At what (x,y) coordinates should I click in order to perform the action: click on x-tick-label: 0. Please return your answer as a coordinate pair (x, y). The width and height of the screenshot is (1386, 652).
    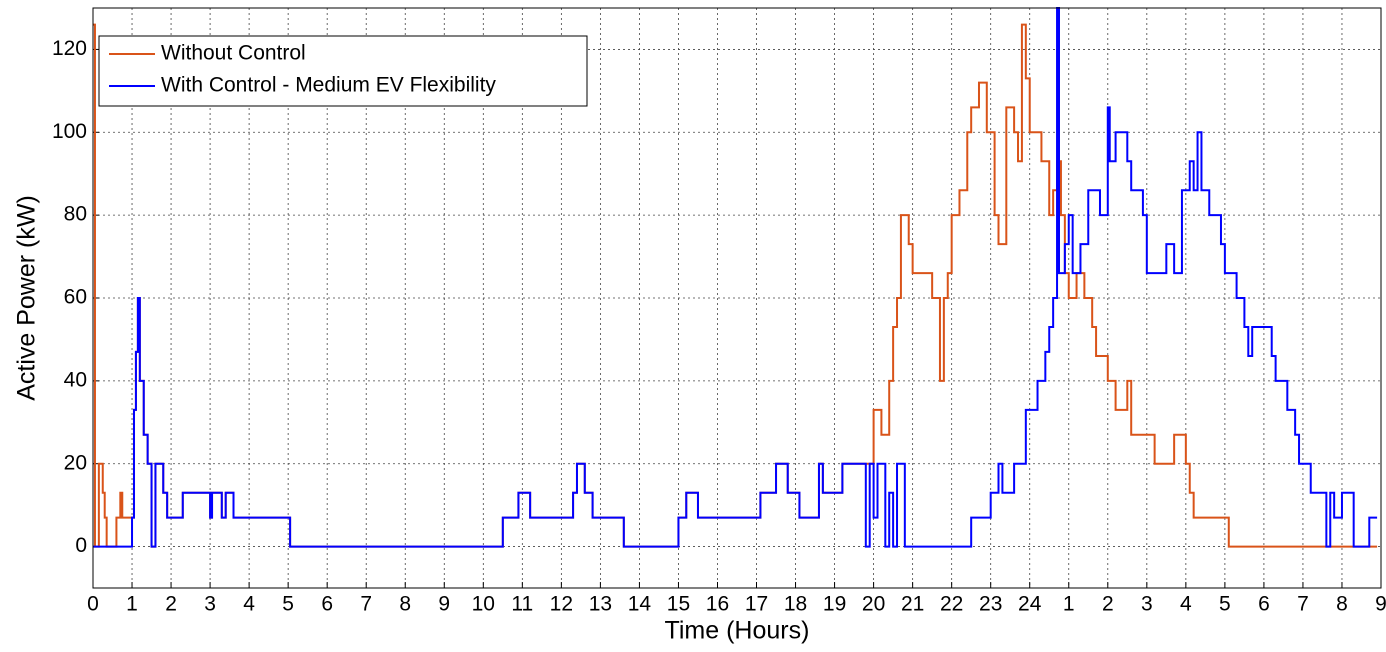
    Looking at the image, I should click on (93, 604).